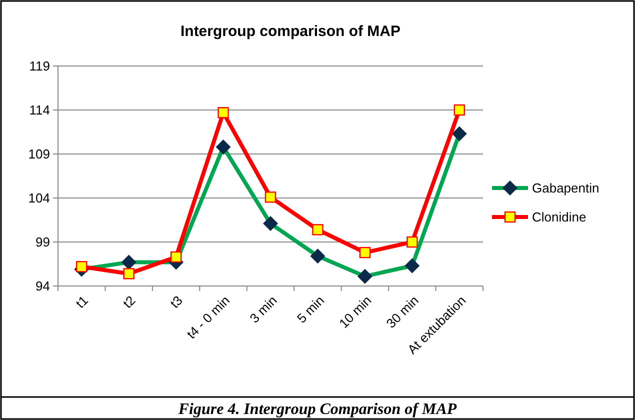  What do you see at coordinates (355, 311) in the screenshot?
I see `x-tick-label: 10 min` at bounding box center [355, 311].